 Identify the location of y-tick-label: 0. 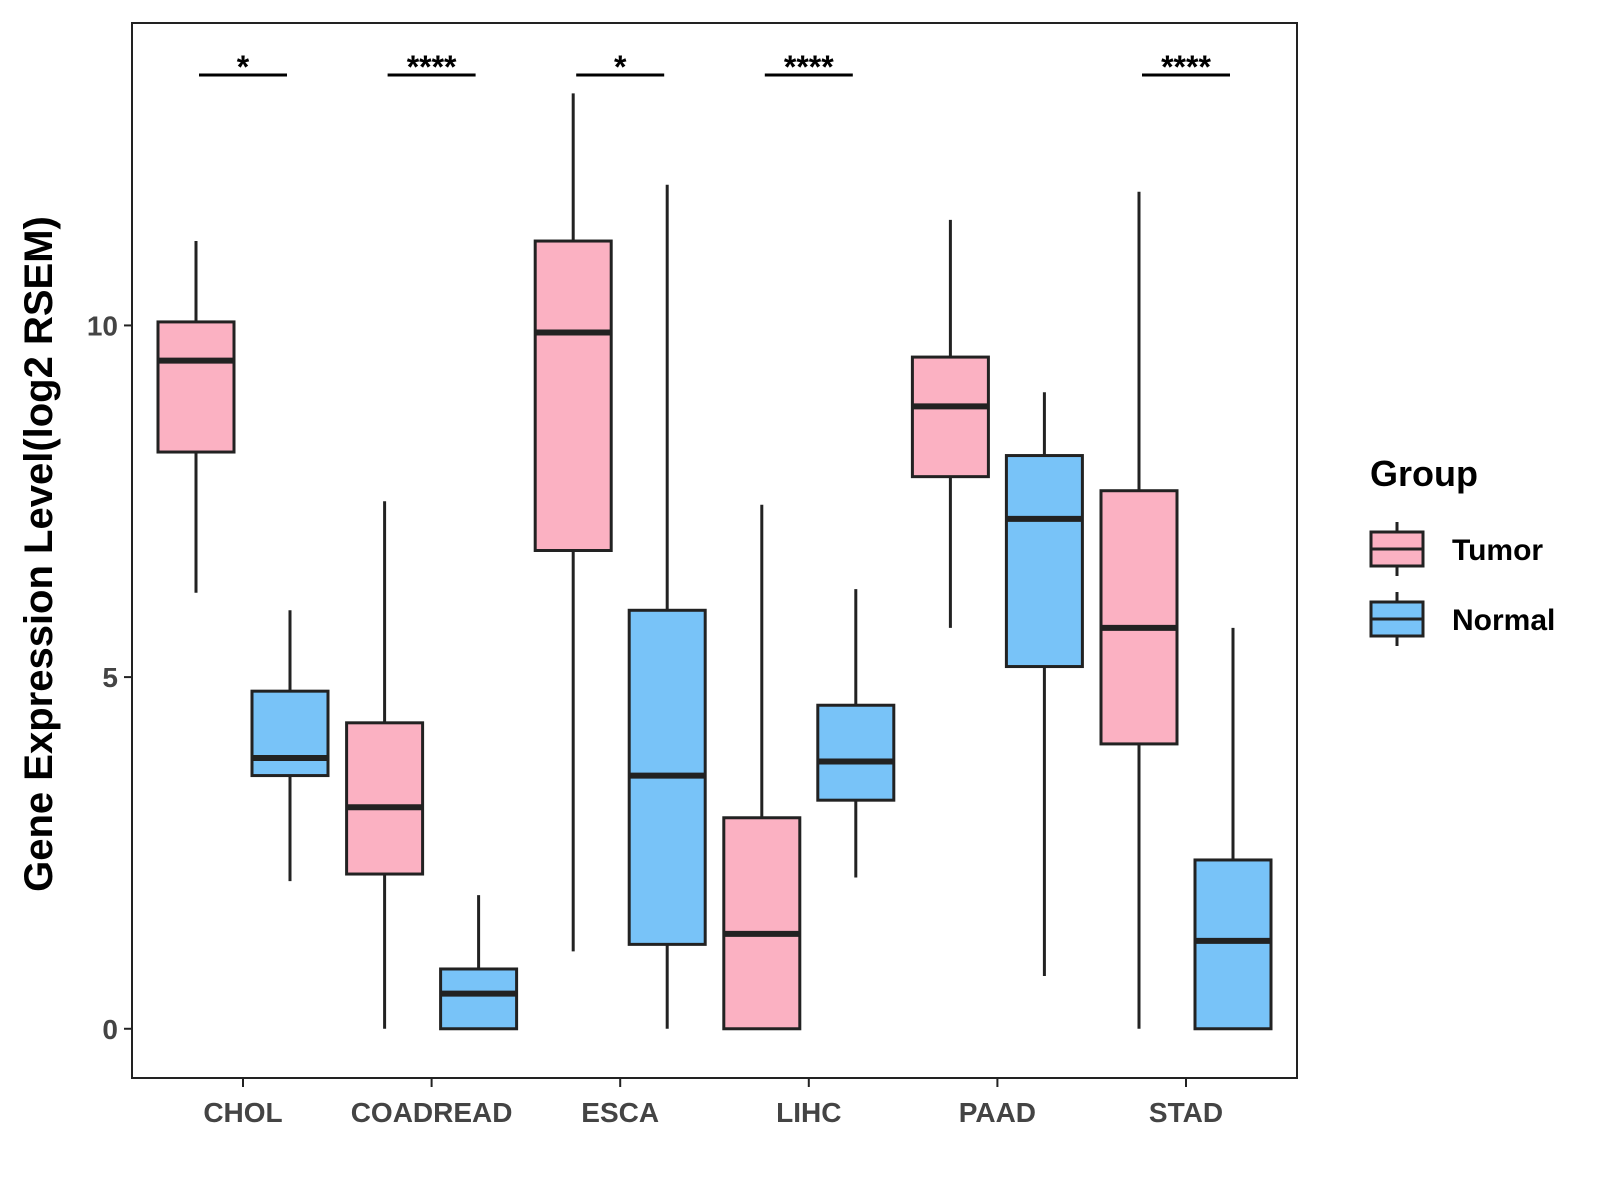
(110, 1029).